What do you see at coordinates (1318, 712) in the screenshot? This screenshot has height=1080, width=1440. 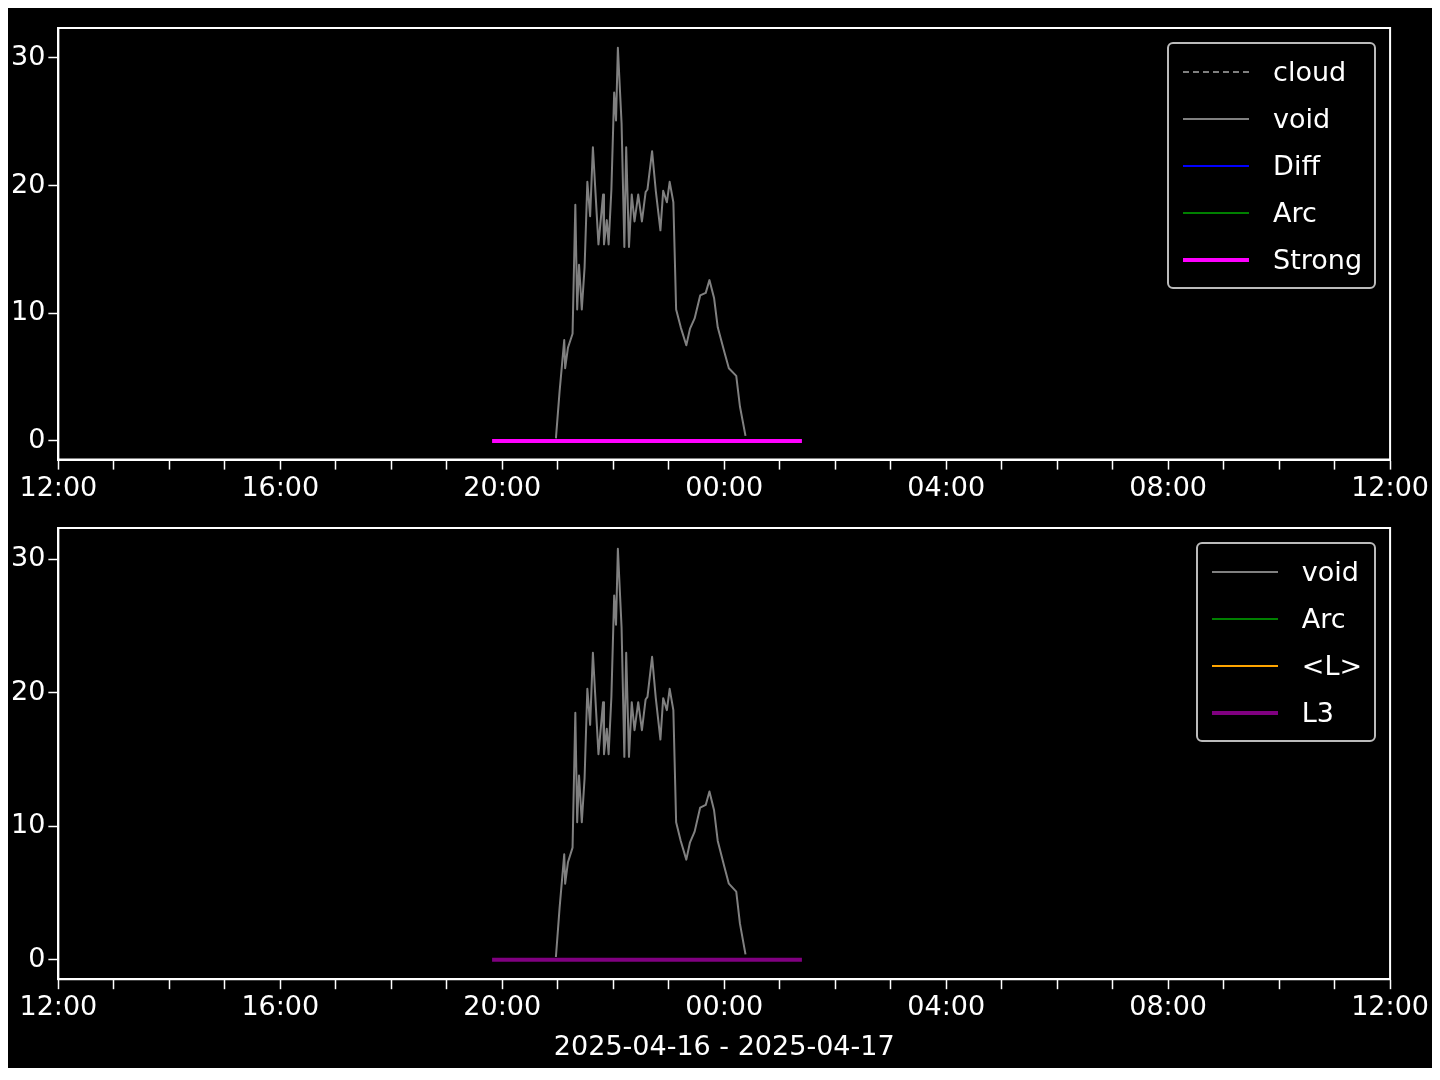 I see `legend-label: L3` at bounding box center [1318, 712].